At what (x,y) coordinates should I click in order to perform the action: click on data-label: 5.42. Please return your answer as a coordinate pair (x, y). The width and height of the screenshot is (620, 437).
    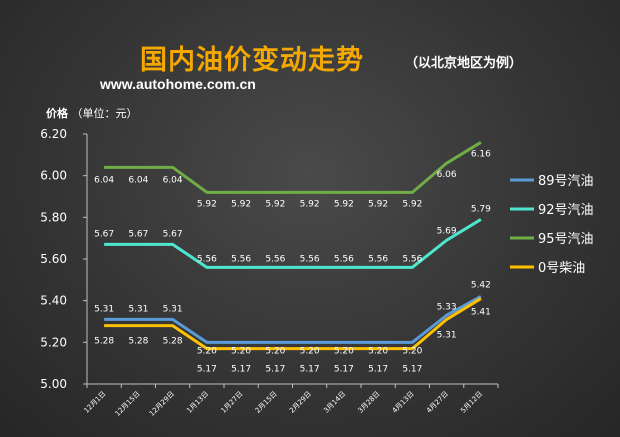
    Looking at the image, I should click on (481, 286).